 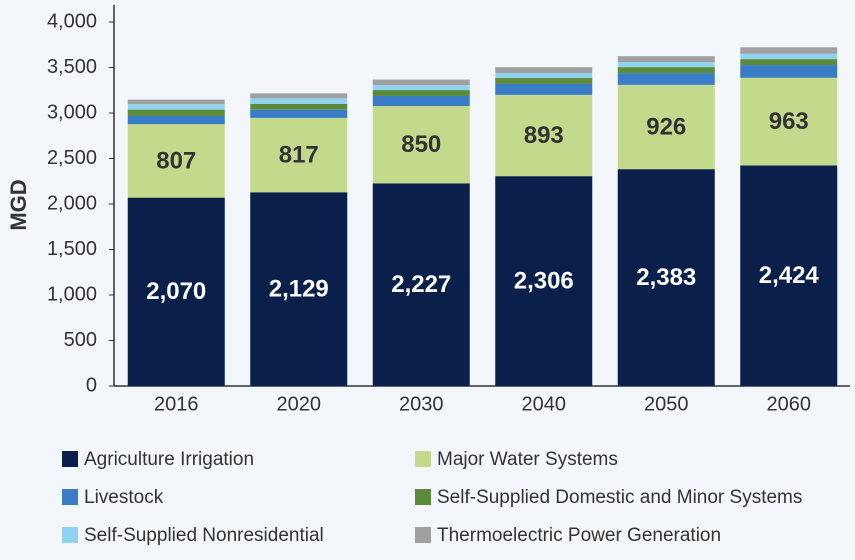 I want to click on x-tick-label: 2016, so click(x=176, y=404).